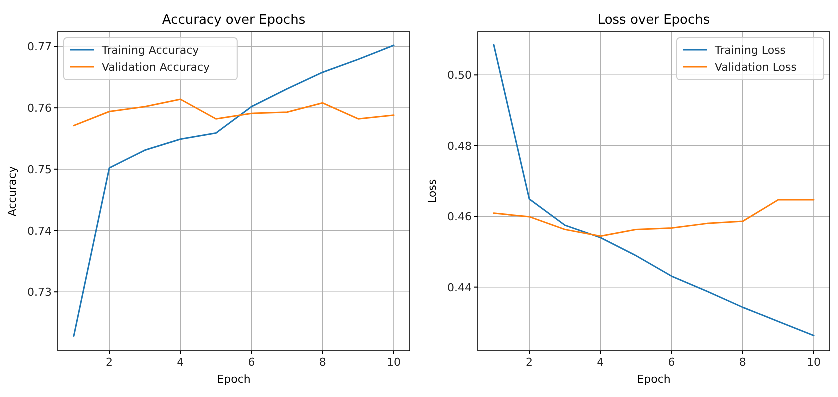 This screenshot has height=397, width=838. What do you see at coordinates (156, 67) in the screenshot?
I see `legend-label: Validation Accuracy` at bounding box center [156, 67].